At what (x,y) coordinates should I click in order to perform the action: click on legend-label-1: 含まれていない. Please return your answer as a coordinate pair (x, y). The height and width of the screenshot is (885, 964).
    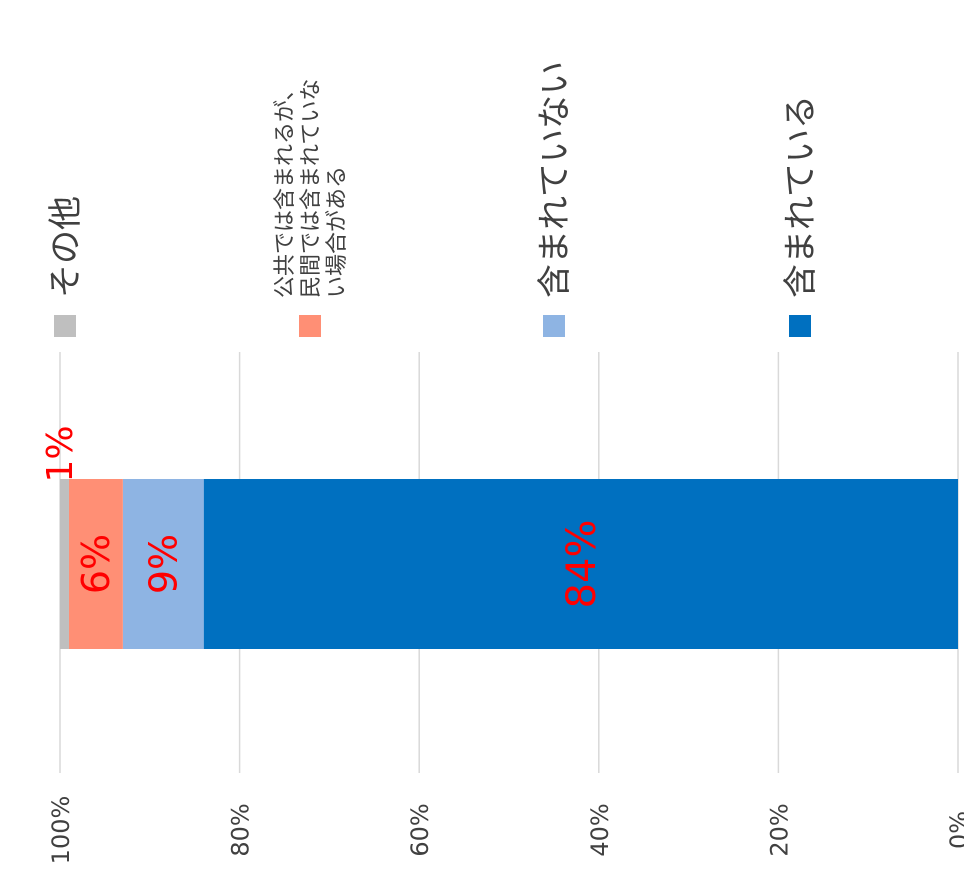
    Looking at the image, I should click on (555, 179).